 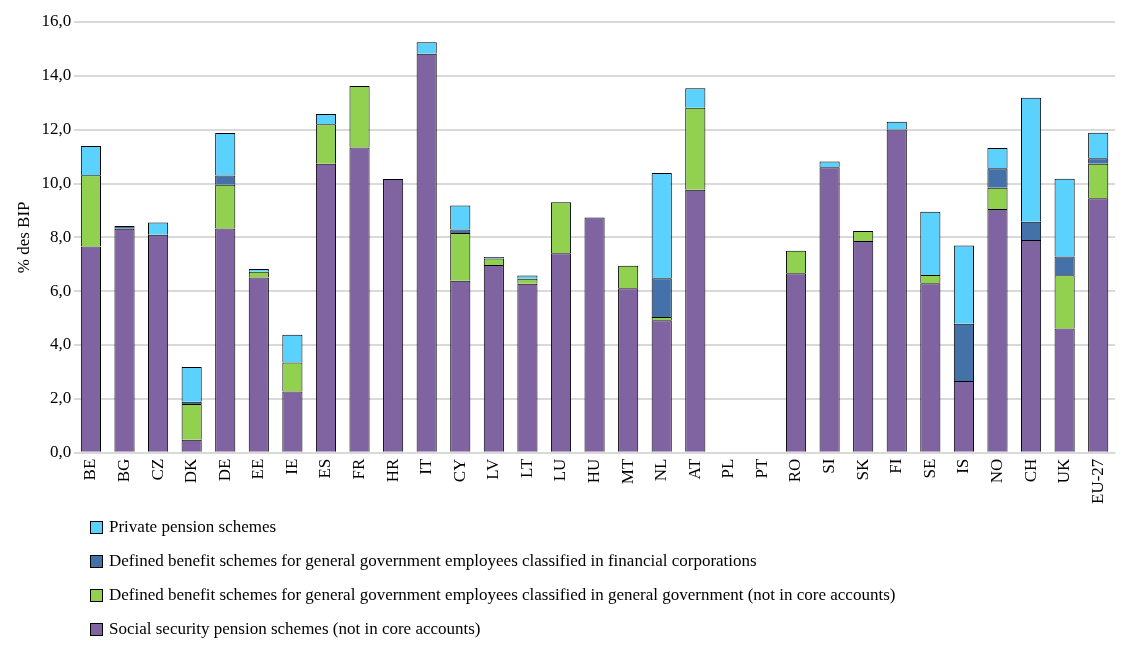 What do you see at coordinates (627, 471) in the screenshot?
I see `x-tick-label: MT` at bounding box center [627, 471].